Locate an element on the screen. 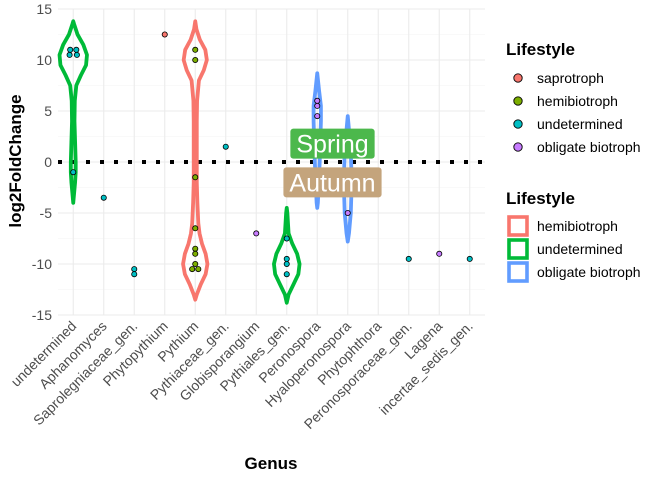 The height and width of the screenshot is (480, 672). legend-fill-label-obligate-biotroph: obligate biotroph is located at coordinates (589, 147).